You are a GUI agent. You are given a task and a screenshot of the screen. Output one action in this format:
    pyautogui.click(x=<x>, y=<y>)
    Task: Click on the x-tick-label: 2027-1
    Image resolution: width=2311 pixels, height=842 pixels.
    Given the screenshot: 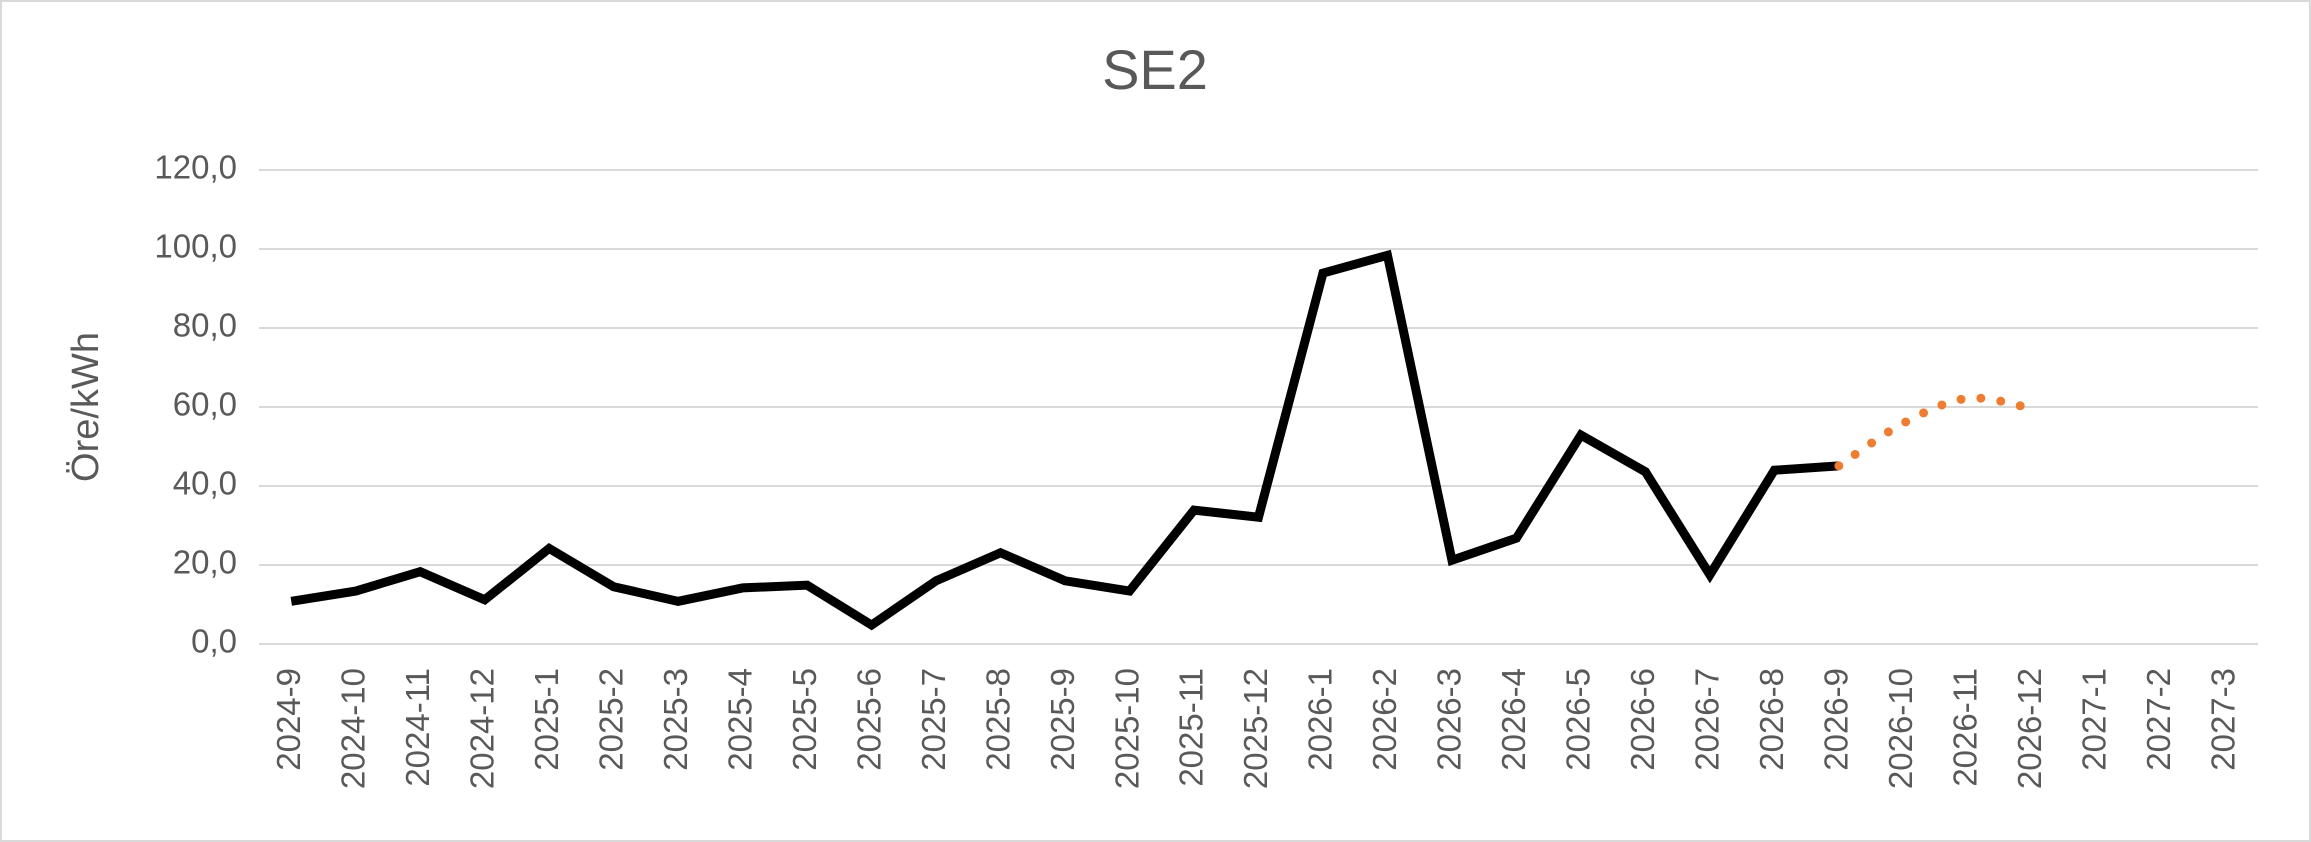 What is the action you would take?
    pyautogui.click(x=2094, y=719)
    